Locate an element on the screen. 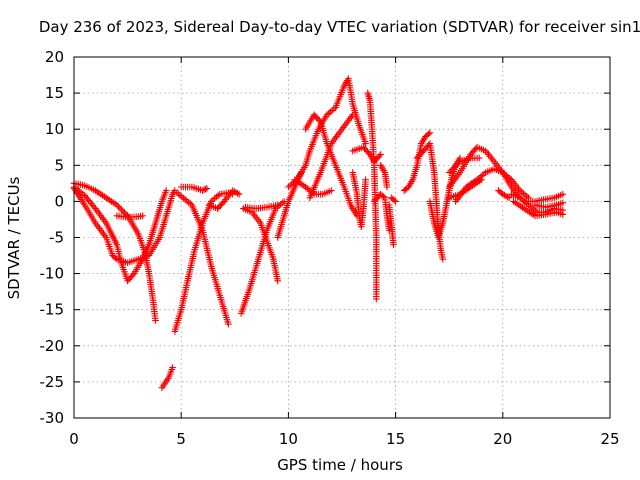 This screenshot has width=640, height=480. y-tick-label: 15 is located at coordinates (54, 93).